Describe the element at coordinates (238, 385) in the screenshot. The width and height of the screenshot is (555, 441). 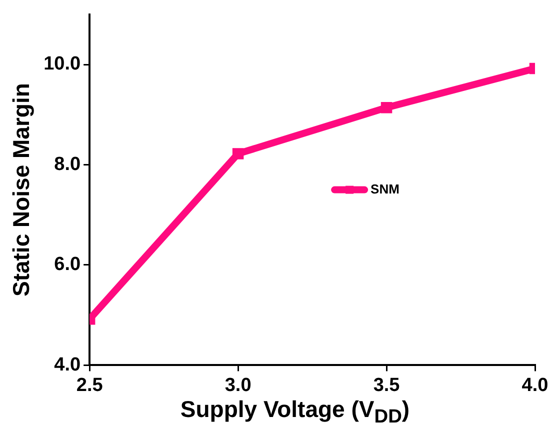
I see `x-tick-label: 3.0` at that location.